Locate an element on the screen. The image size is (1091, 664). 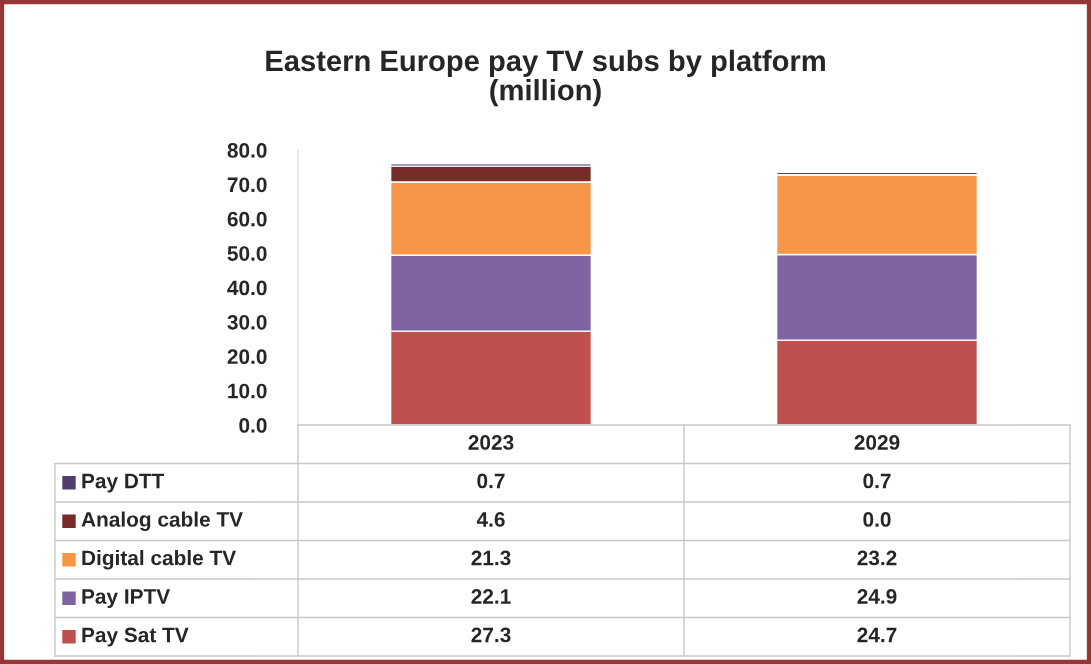
x-tick-label: 2023 is located at coordinates (491, 442).